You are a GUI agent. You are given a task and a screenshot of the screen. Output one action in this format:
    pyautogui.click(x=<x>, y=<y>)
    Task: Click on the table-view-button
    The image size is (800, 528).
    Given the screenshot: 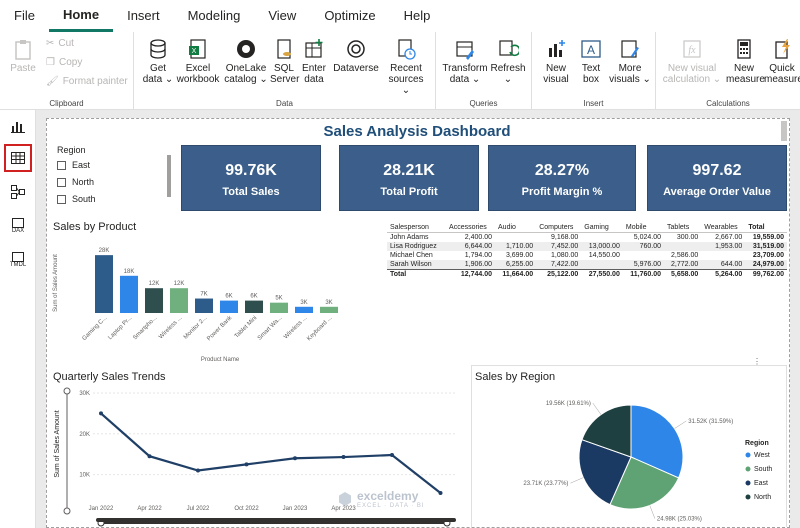 What is the action you would take?
    pyautogui.click(x=18, y=158)
    